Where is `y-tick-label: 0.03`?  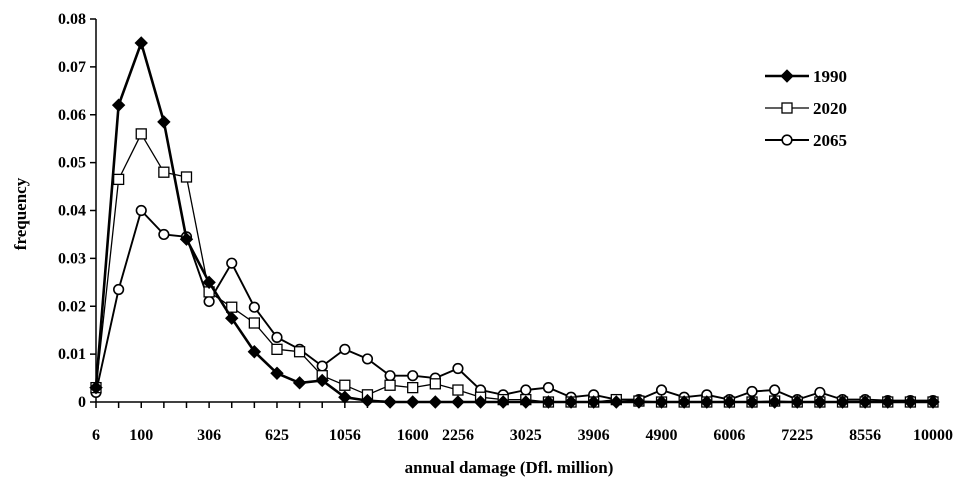 y-tick-label: 0.03 is located at coordinates (72, 258).